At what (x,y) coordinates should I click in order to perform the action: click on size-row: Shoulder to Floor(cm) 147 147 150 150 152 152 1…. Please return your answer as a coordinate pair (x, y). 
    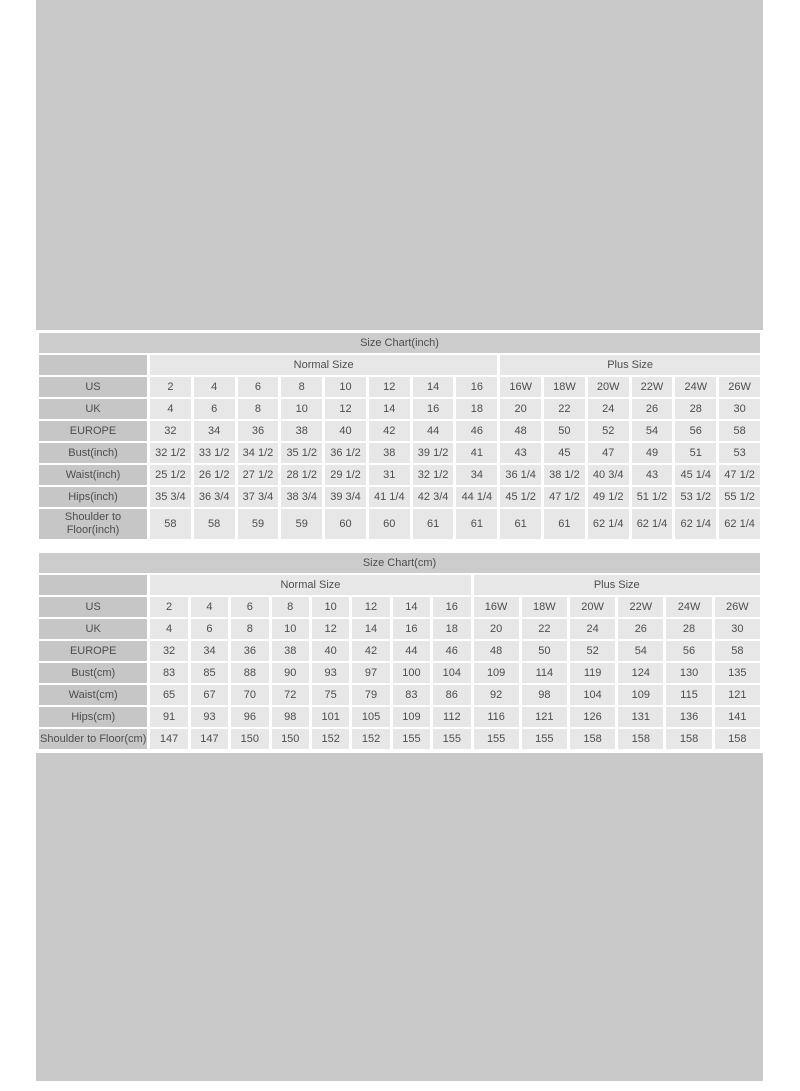
    Looking at the image, I should click on (399, 739).